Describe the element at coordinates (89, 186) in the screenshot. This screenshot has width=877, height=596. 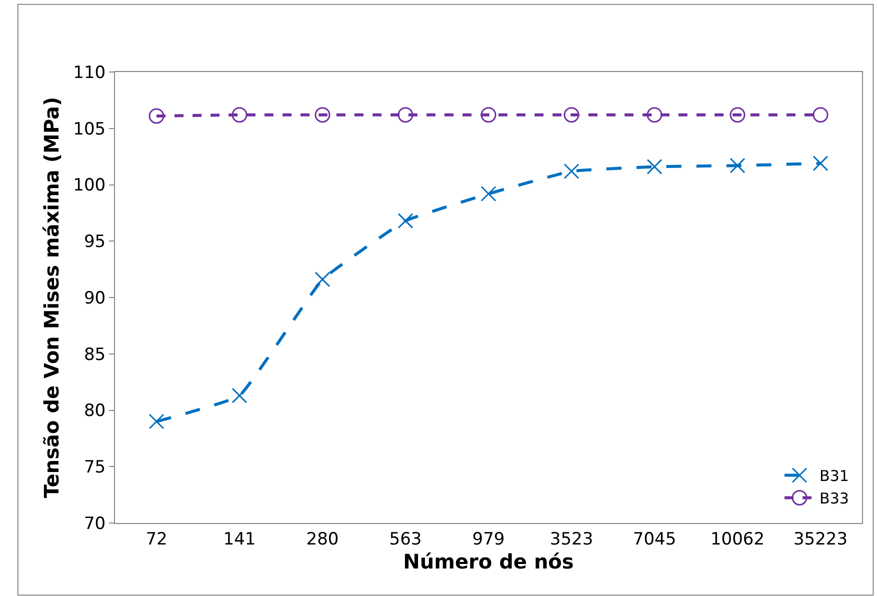
I see `y-tick-label: 100` at that location.